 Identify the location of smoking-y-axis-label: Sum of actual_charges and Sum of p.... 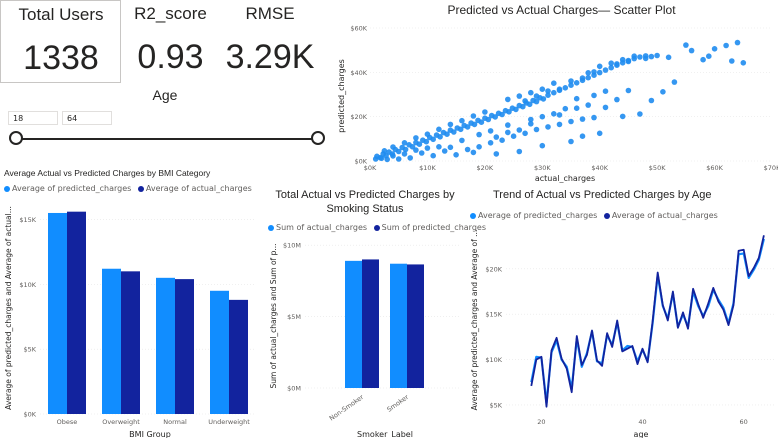
(273, 316).